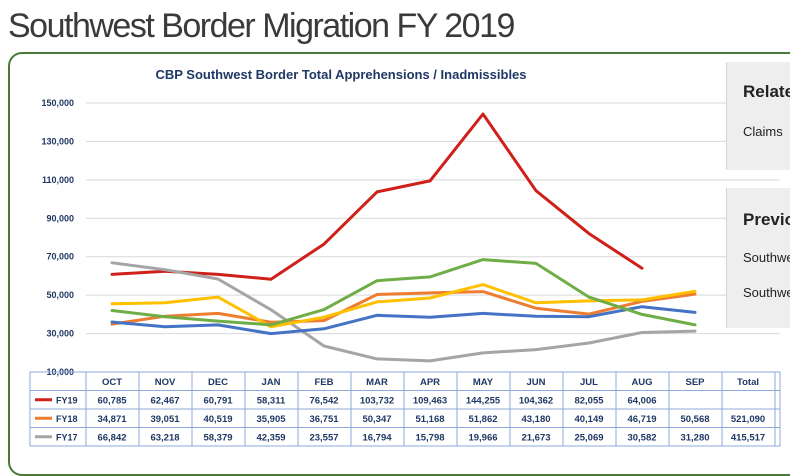 This screenshot has height=476, width=790. What do you see at coordinates (766, 219) in the screenshot?
I see `previous-heading: Previo` at bounding box center [766, 219].